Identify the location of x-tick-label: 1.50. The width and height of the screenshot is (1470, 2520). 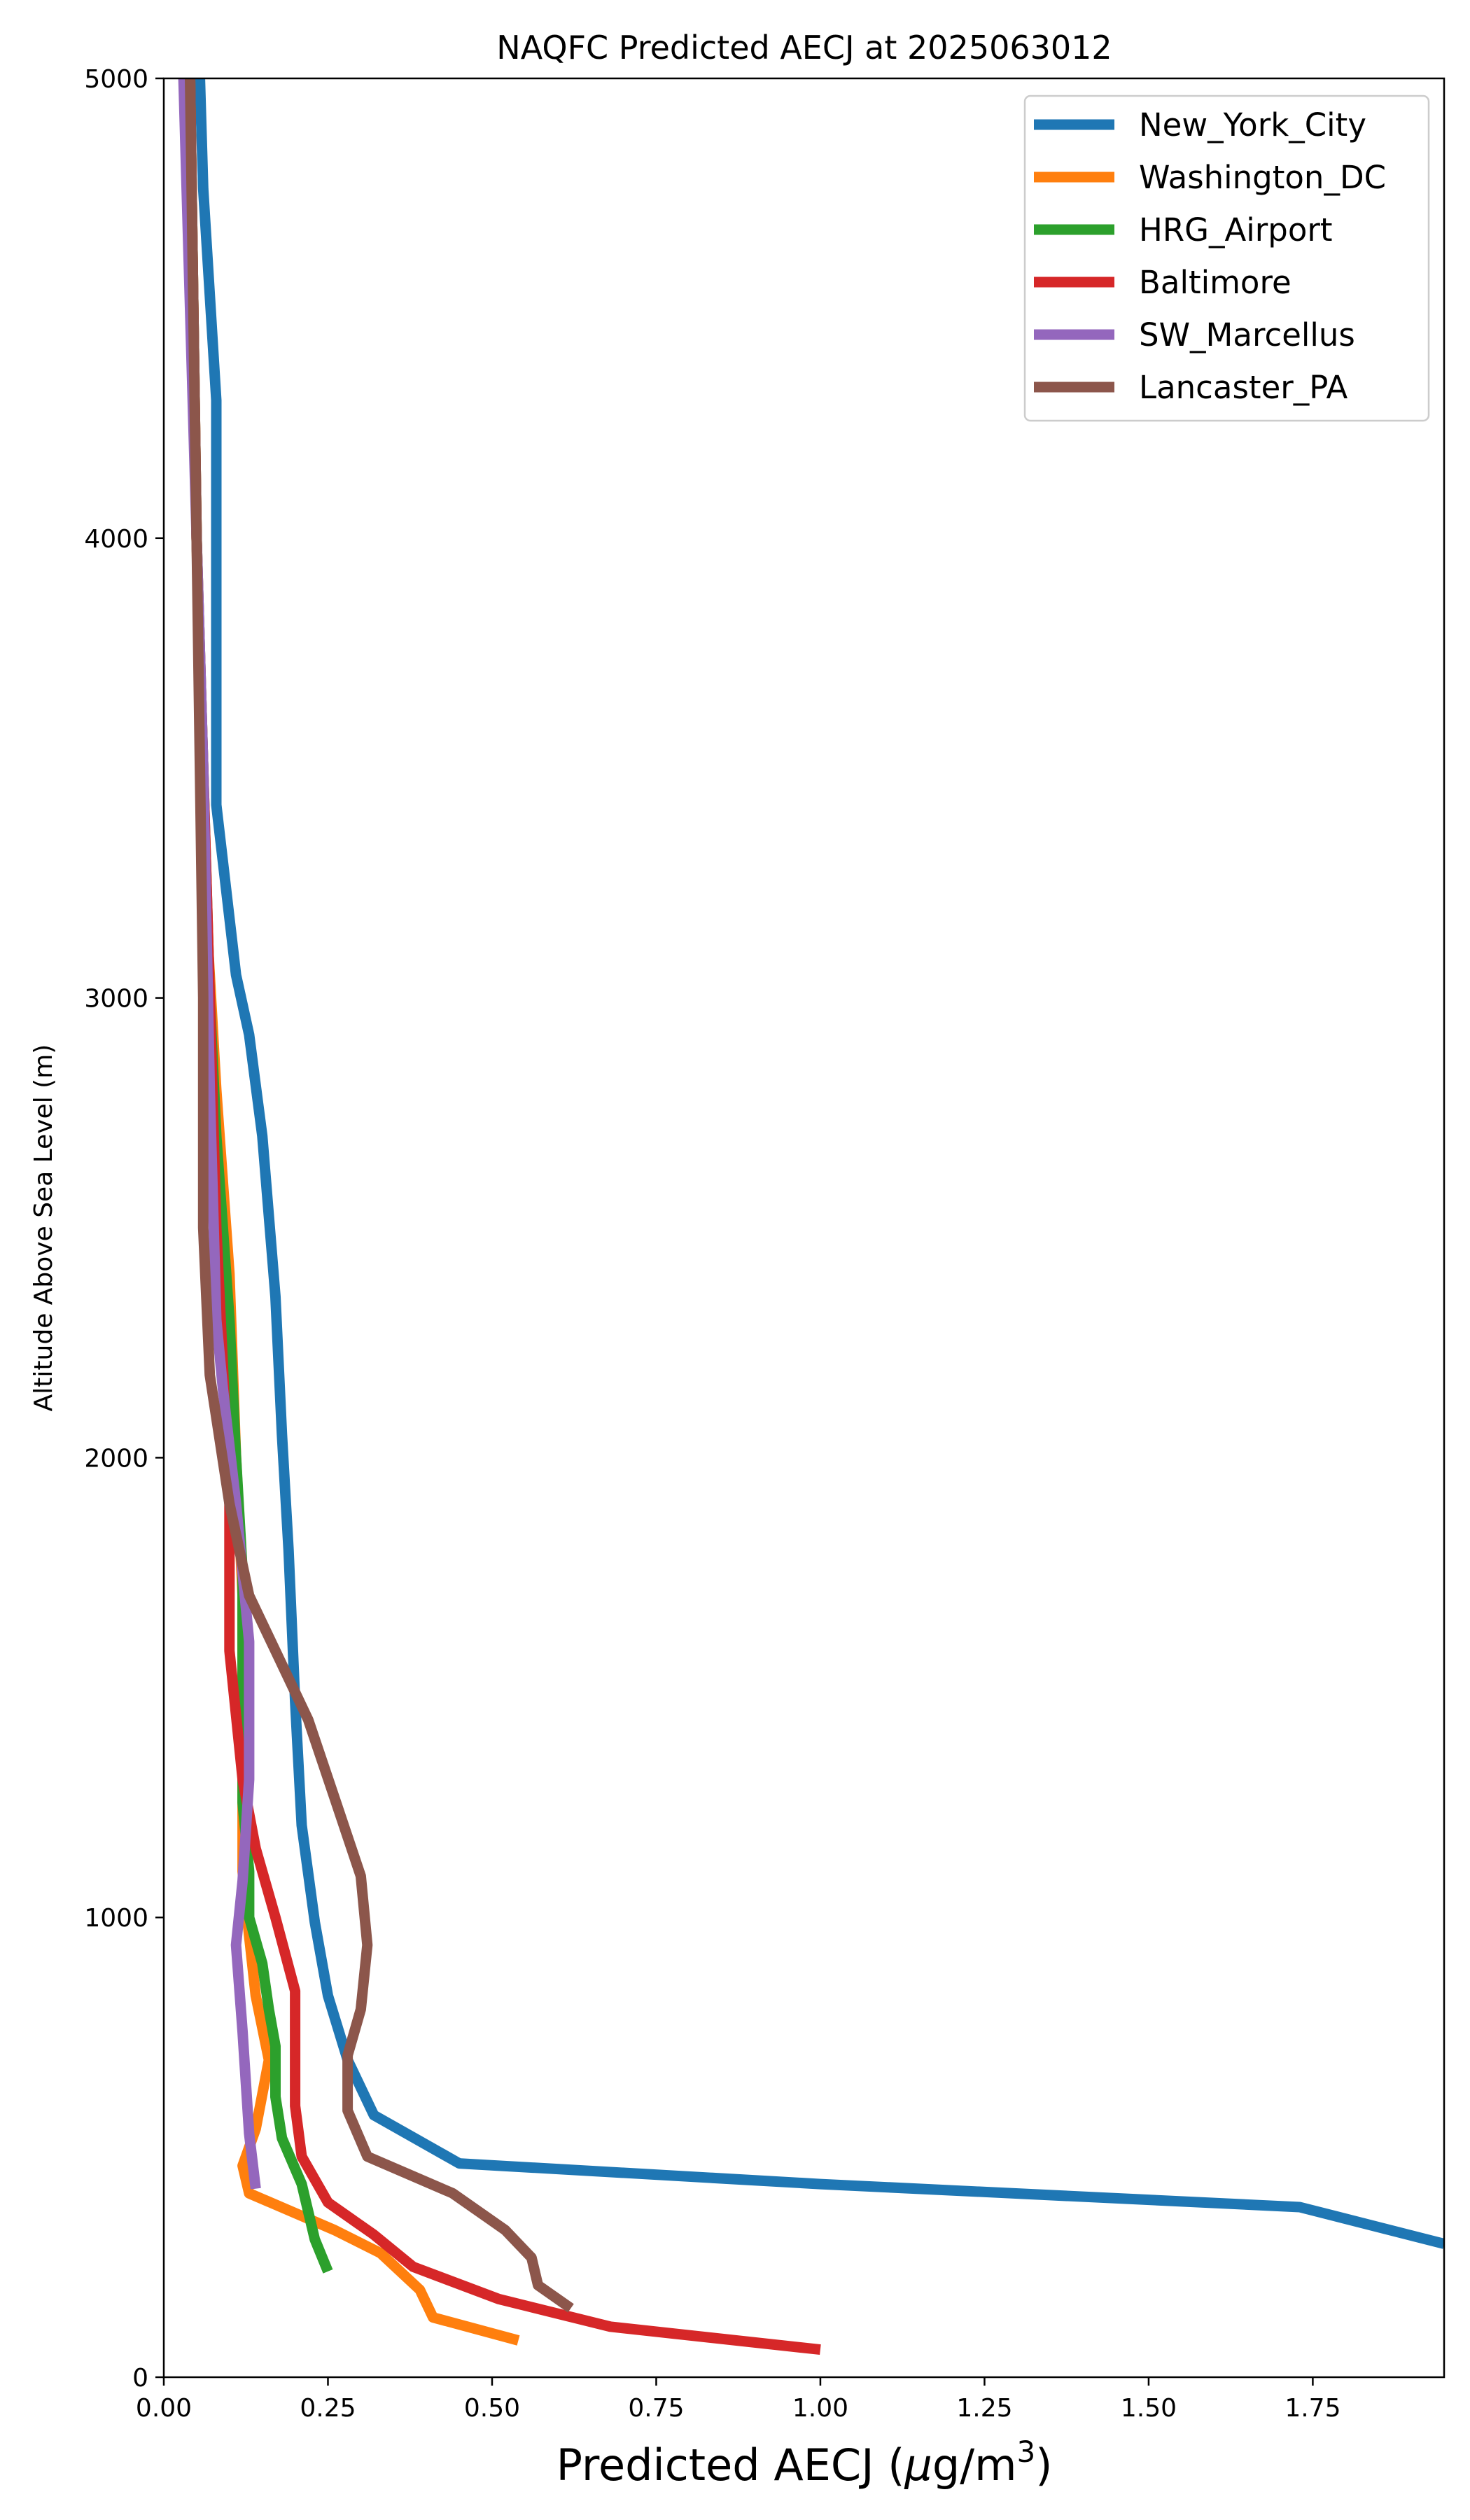
(1149, 2408).